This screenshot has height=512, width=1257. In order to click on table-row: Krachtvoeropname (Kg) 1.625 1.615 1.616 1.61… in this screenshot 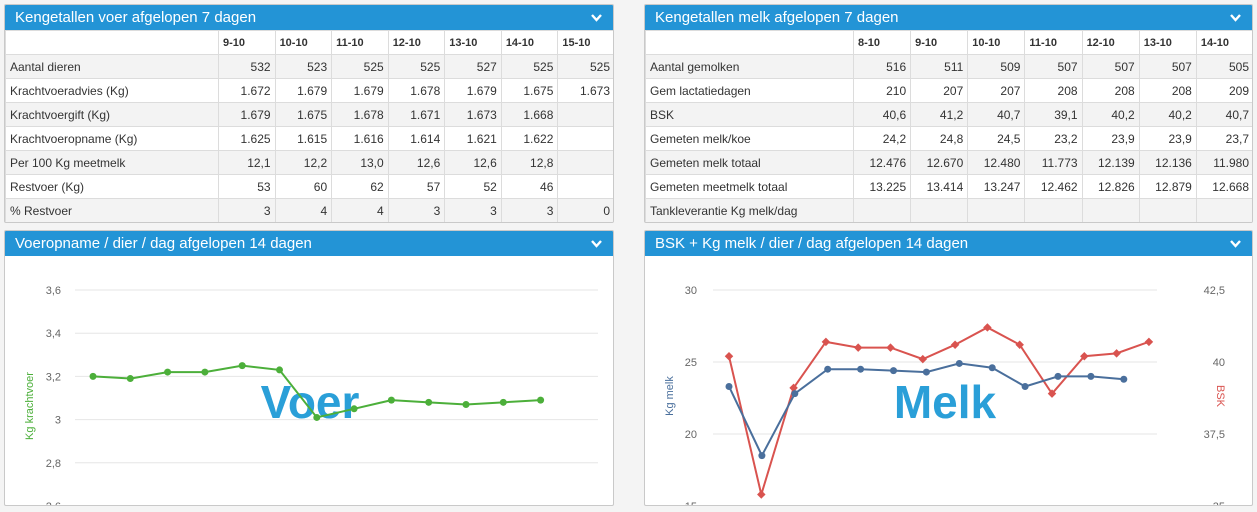, I will do `click(309, 138)`.